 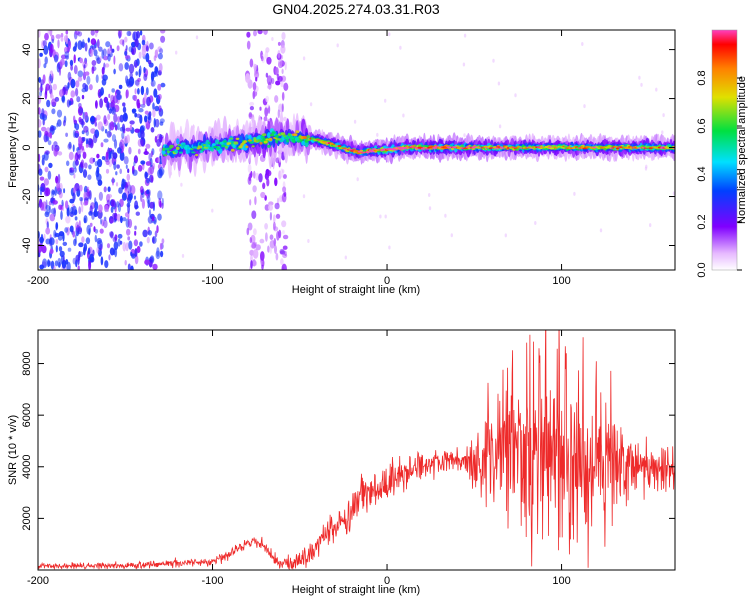 I want to click on spectrogram-y-tick-label: 40, so click(x=27, y=49).